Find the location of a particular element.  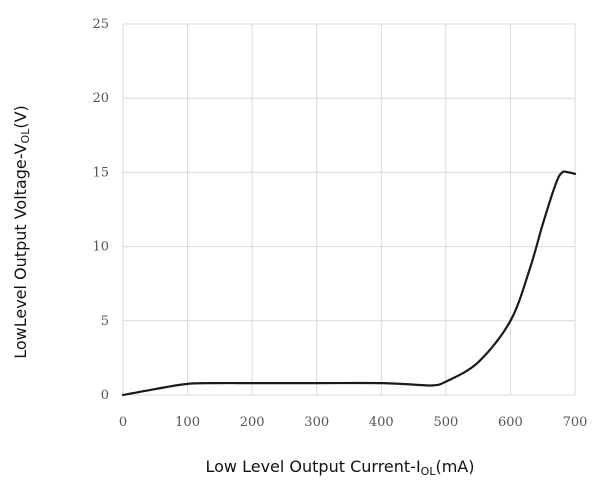

y-tick-label-1: 5 is located at coordinates (105, 321).